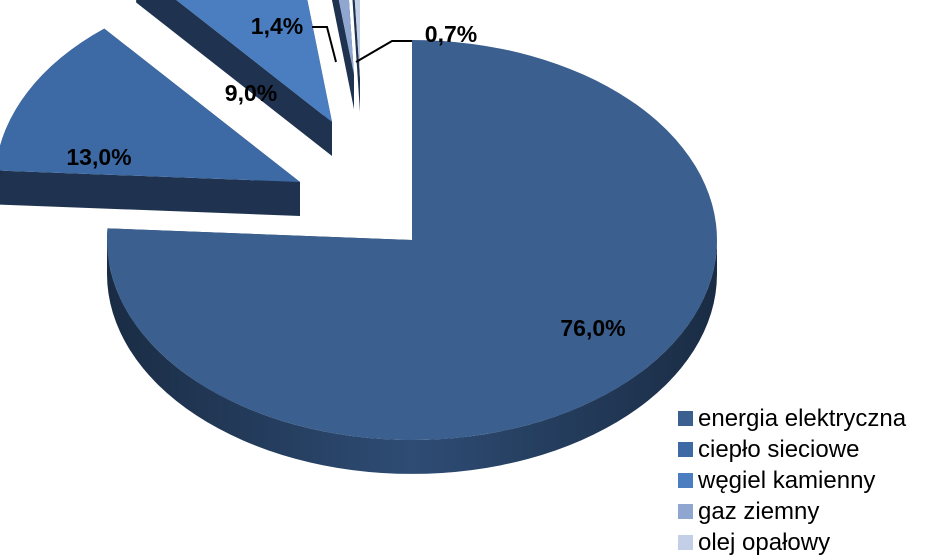 Image resolution: width=930 pixels, height=559 pixels. Describe the element at coordinates (383, 51) in the screenshot. I see `leader-line-olej-opalowy` at that location.